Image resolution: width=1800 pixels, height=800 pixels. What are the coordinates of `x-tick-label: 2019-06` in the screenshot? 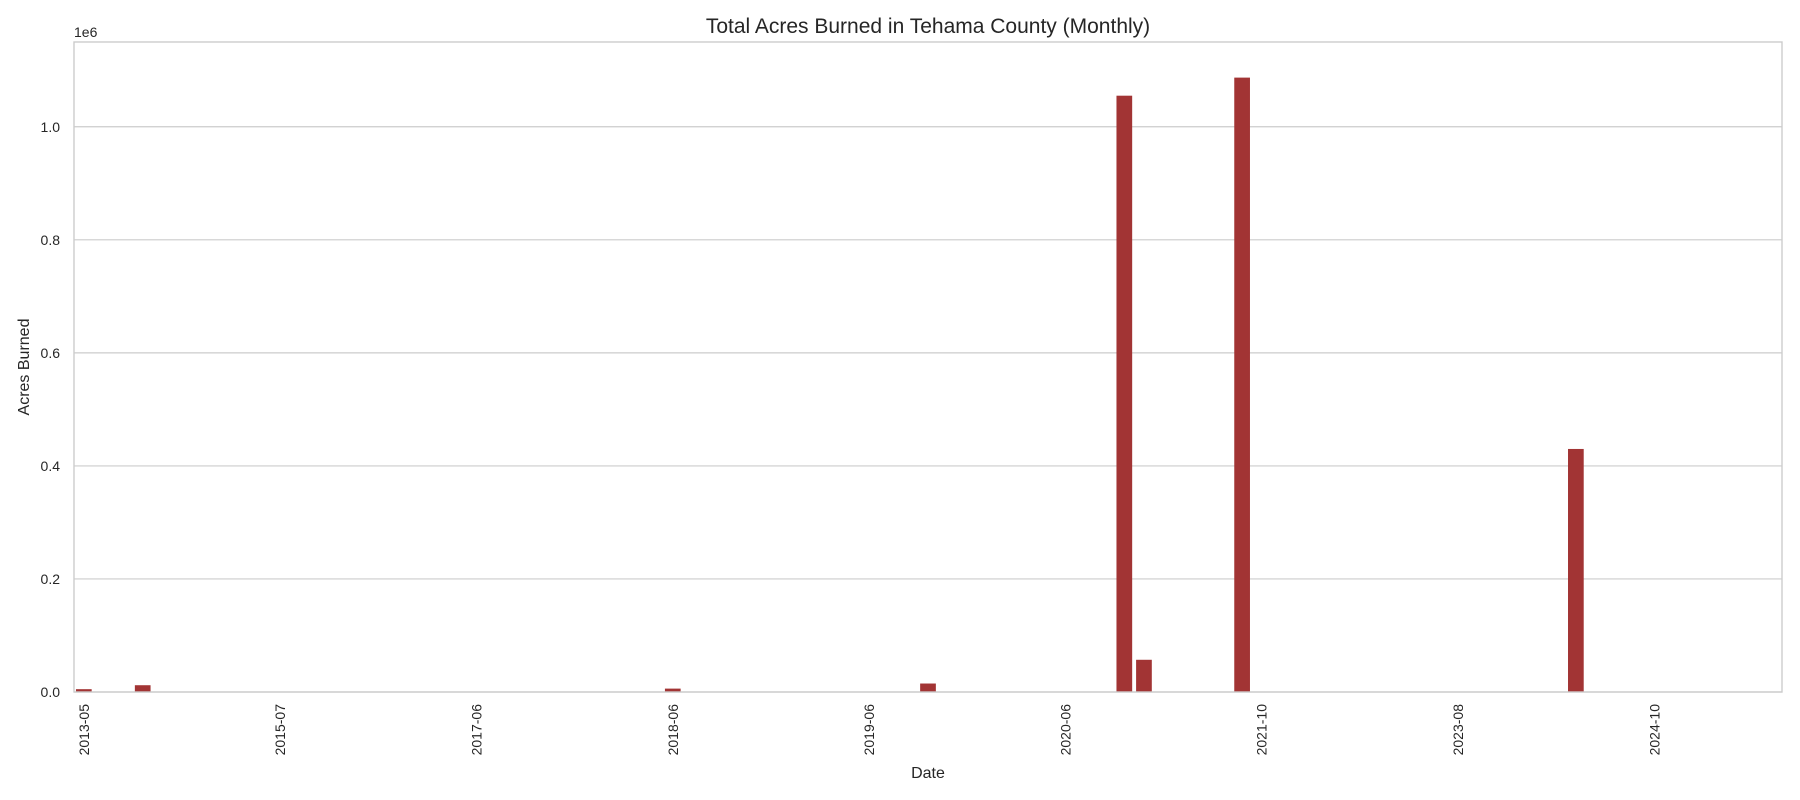 It's located at (869, 730).